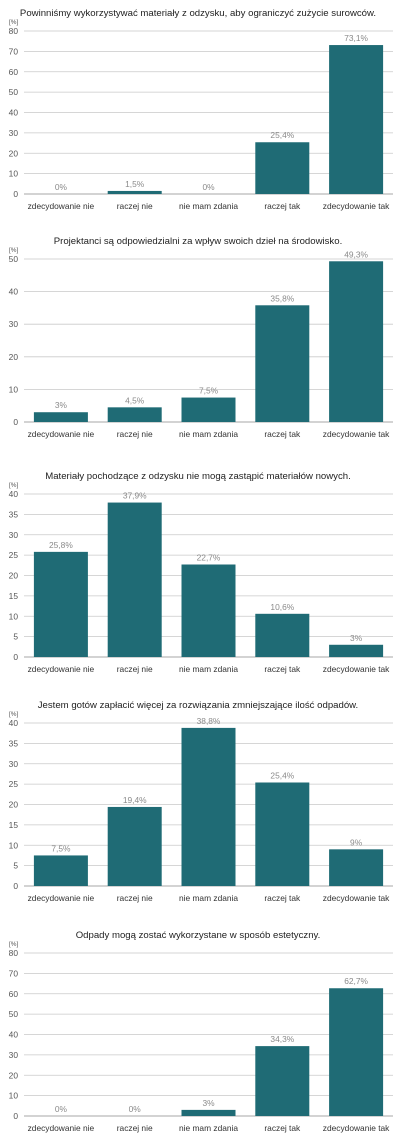 This screenshot has width=396, height=1146. Describe the element at coordinates (356, 38) in the screenshot. I see `bar-value-label: 73,1%` at that location.